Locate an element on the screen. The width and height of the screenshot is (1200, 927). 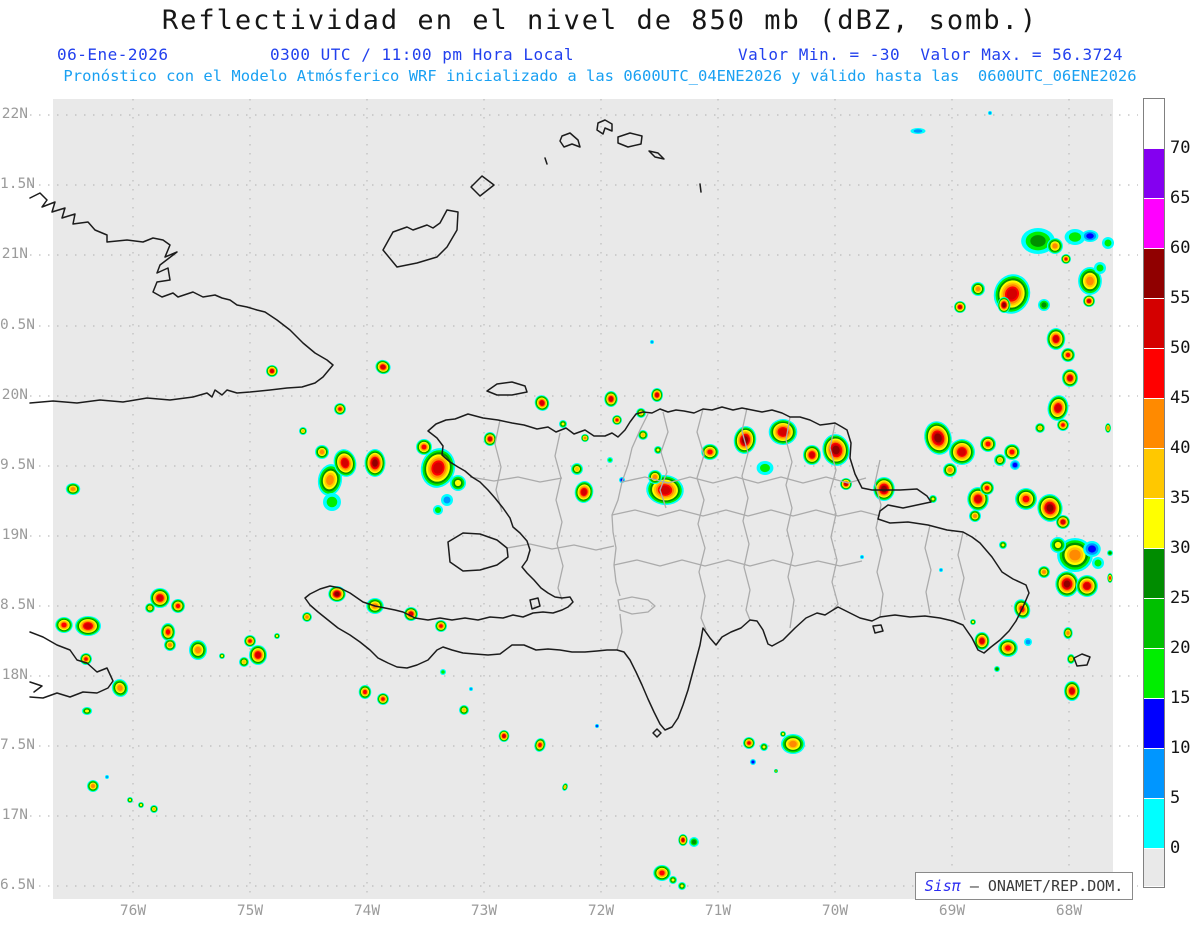
lat-tick-17N: 17N is located at coordinates (14, 815).